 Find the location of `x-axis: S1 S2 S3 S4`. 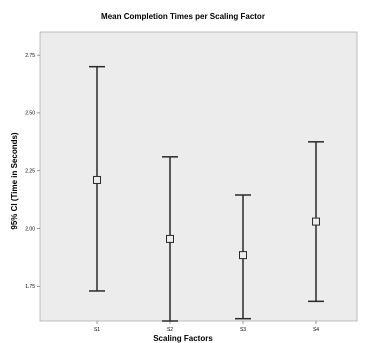

x-axis: S1 S2 S3 S4 is located at coordinates (206, 327).